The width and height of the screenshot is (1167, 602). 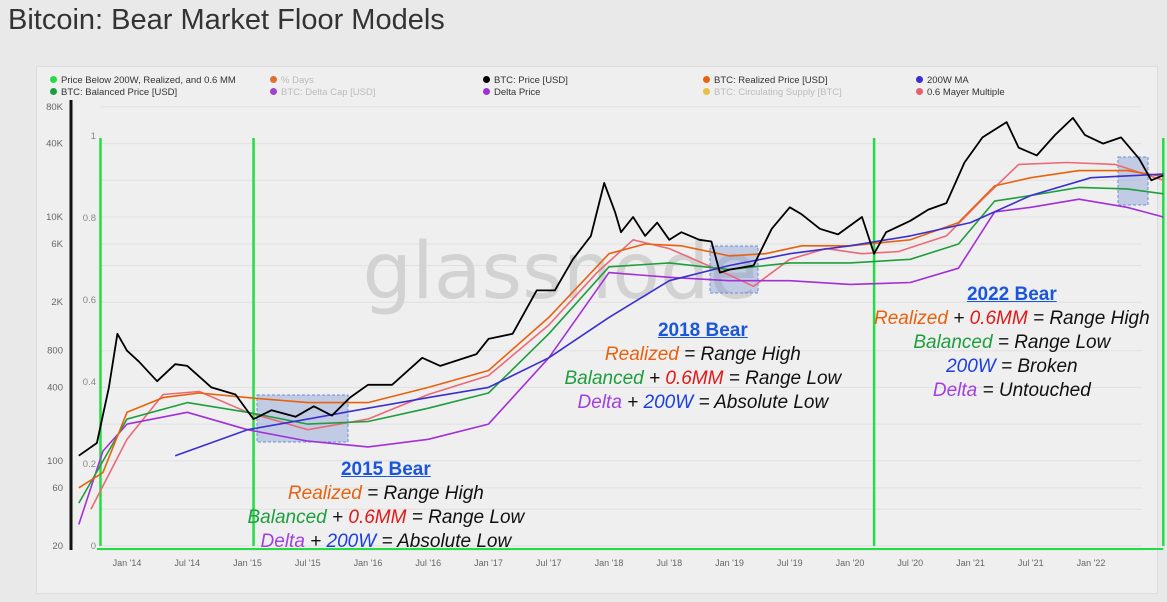 What do you see at coordinates (57, 488) in the screenshot?
I see `y-tick-label: 60` at bounding box center [57, 488].